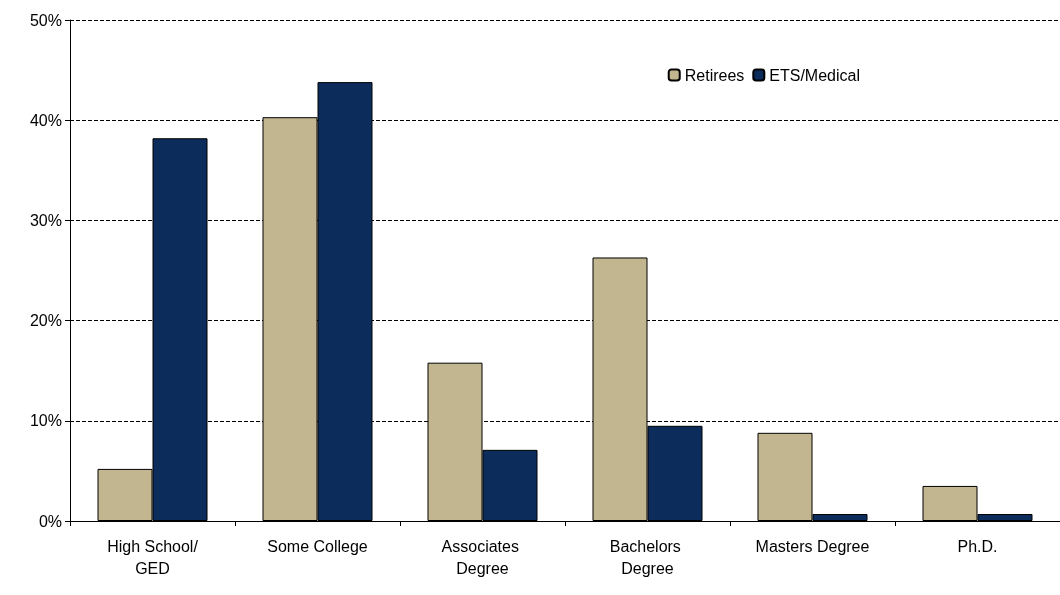  Describe the element at coordinates (815, 75) in the screenshot. I see `legend-label: ETS/Medical` at that location.